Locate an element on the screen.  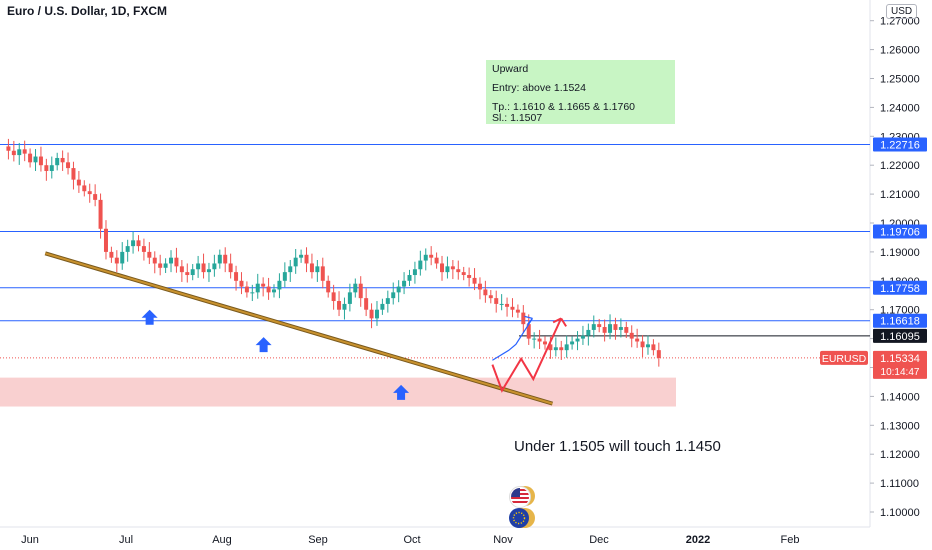
us-flag-icon is located at coordinates (520, 497).